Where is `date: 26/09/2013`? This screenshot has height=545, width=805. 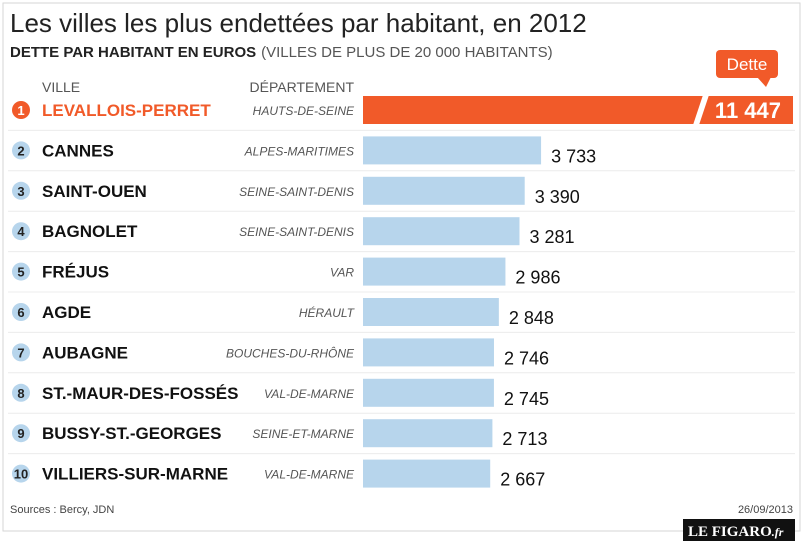
date: 26/09/2013 is located at coordinates (765, 510).